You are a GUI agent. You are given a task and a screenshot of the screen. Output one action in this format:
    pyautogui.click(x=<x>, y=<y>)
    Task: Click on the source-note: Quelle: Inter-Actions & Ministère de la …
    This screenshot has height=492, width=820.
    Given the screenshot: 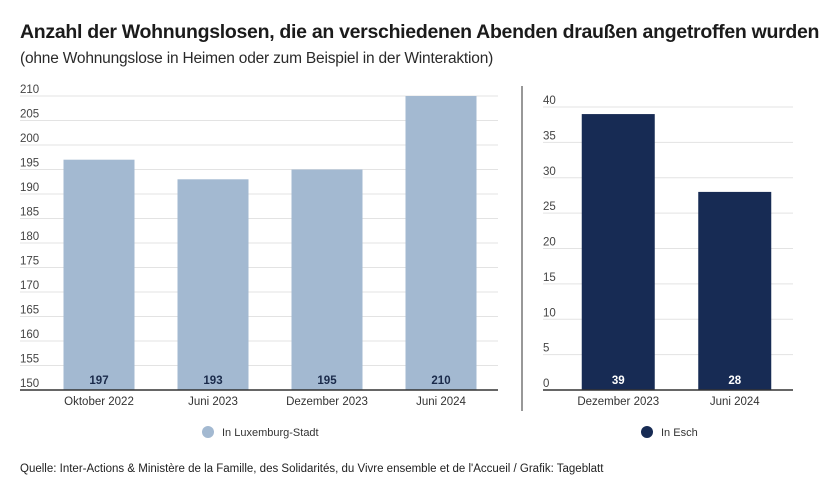 What is the action you would take?
    pyautogui.click(x=312, y=469)
    